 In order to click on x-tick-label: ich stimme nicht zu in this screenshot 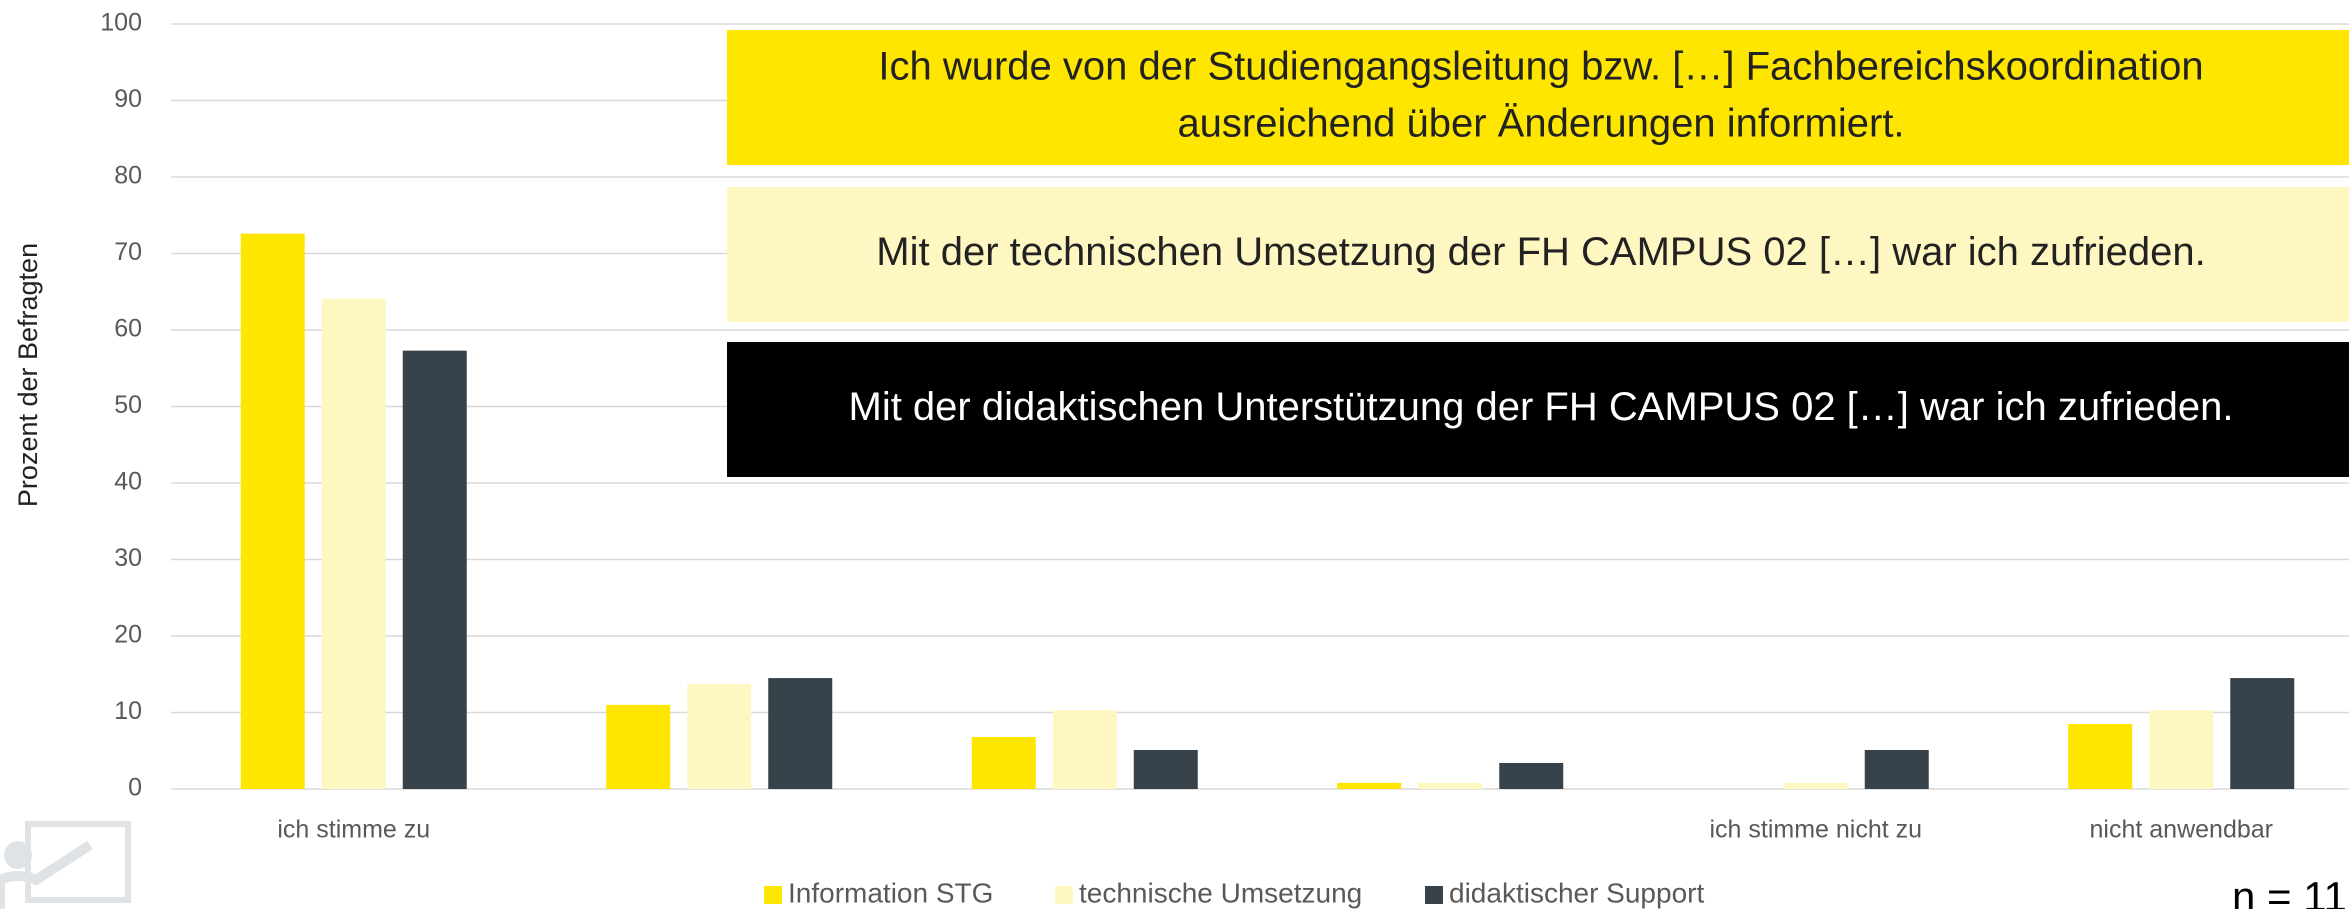, I will do `click(1815, 830)`.